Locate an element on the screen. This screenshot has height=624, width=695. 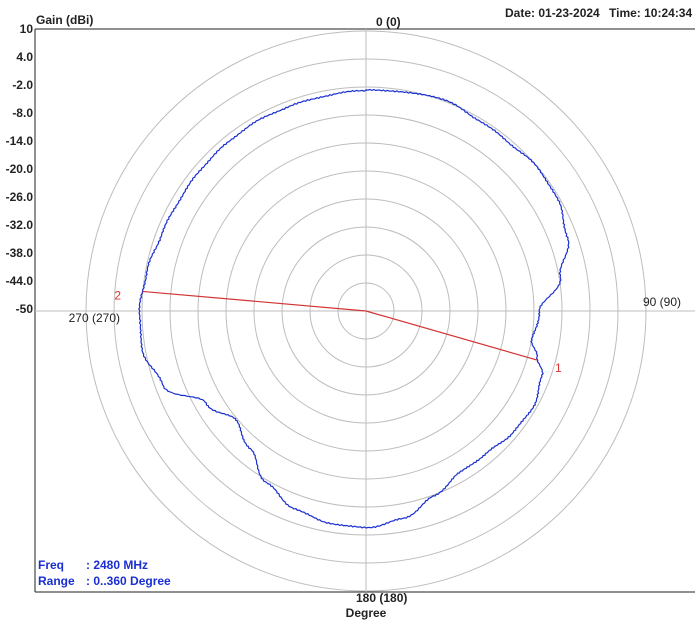
date-label: Date: 01-23-2024 is located at coordinates (552, 13).